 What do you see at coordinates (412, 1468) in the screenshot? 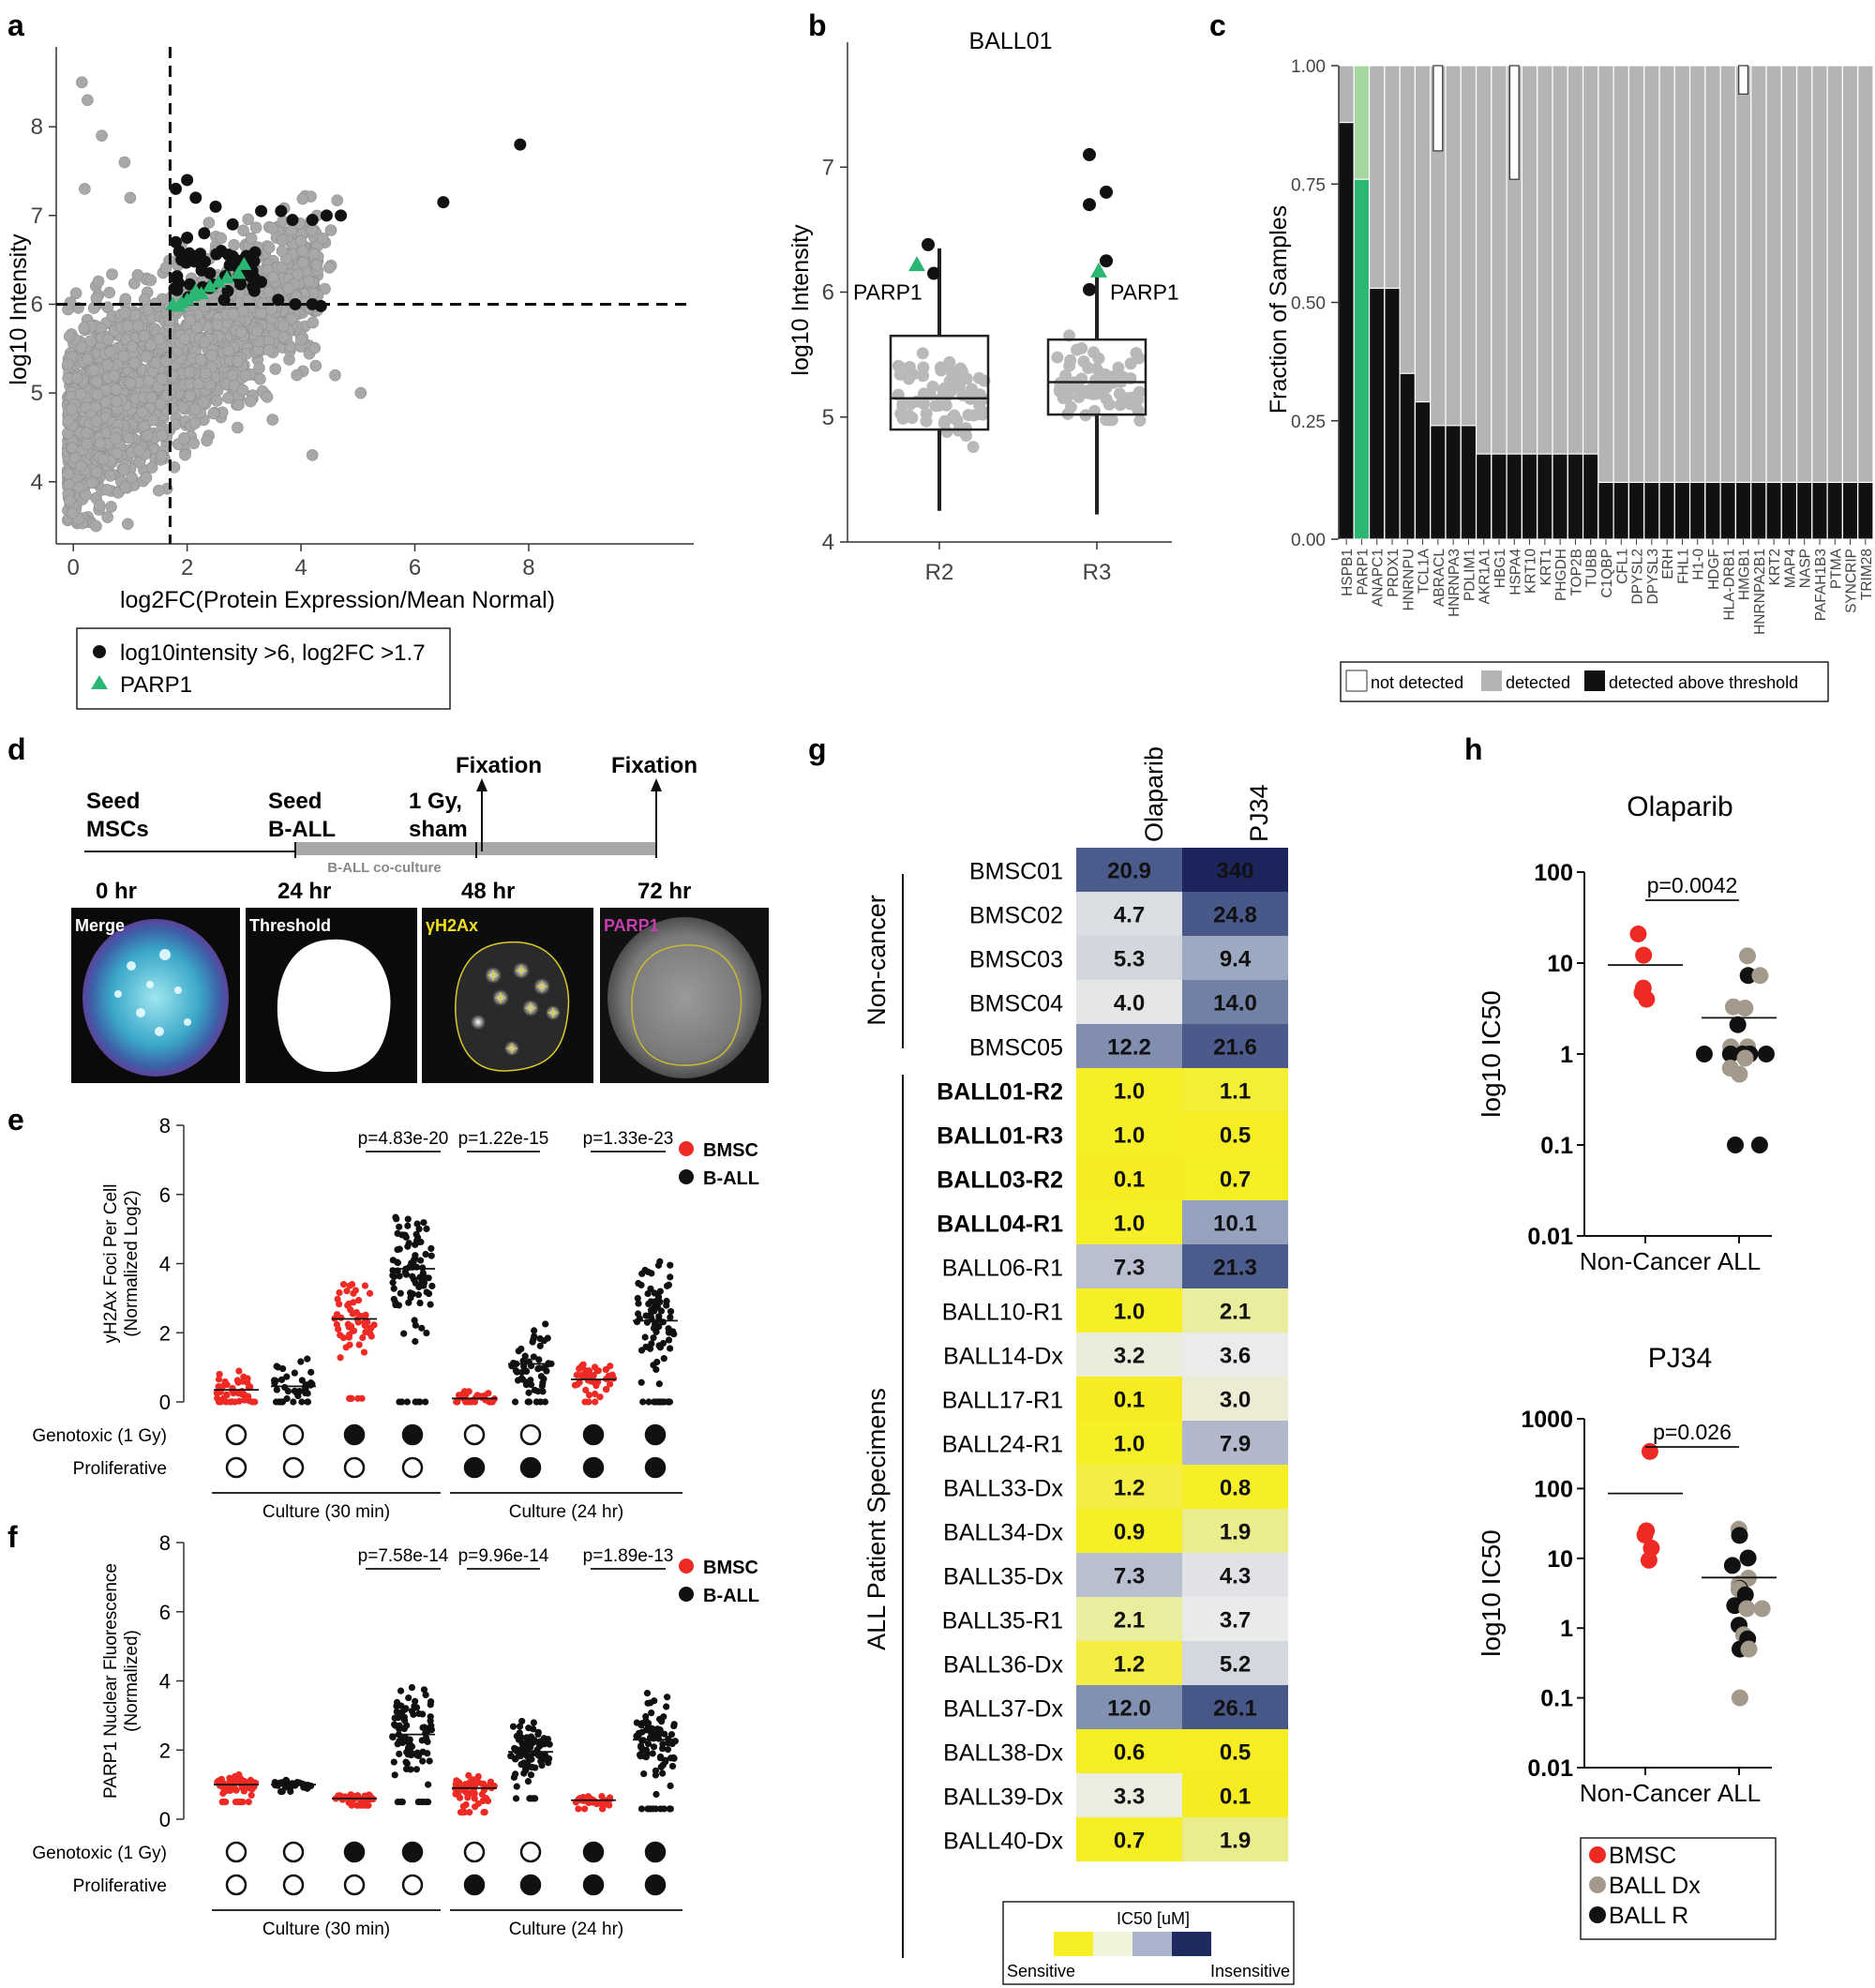
I see `panel-e-proliferative-marker` at bounding box center [412, 1468].